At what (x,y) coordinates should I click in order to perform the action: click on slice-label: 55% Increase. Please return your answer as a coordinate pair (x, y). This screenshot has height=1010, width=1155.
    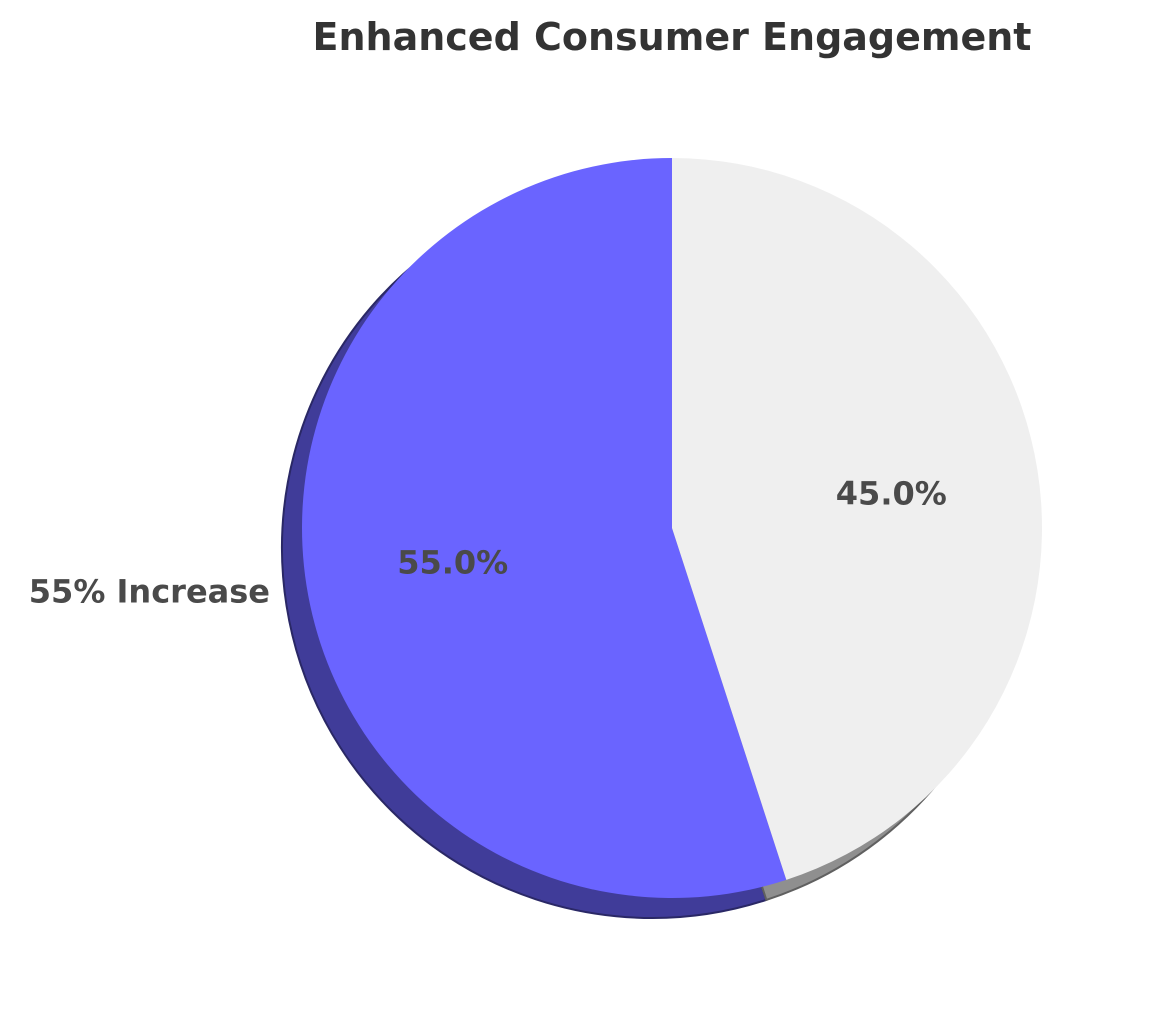
    Looking at the image, I should click on (149, 592).